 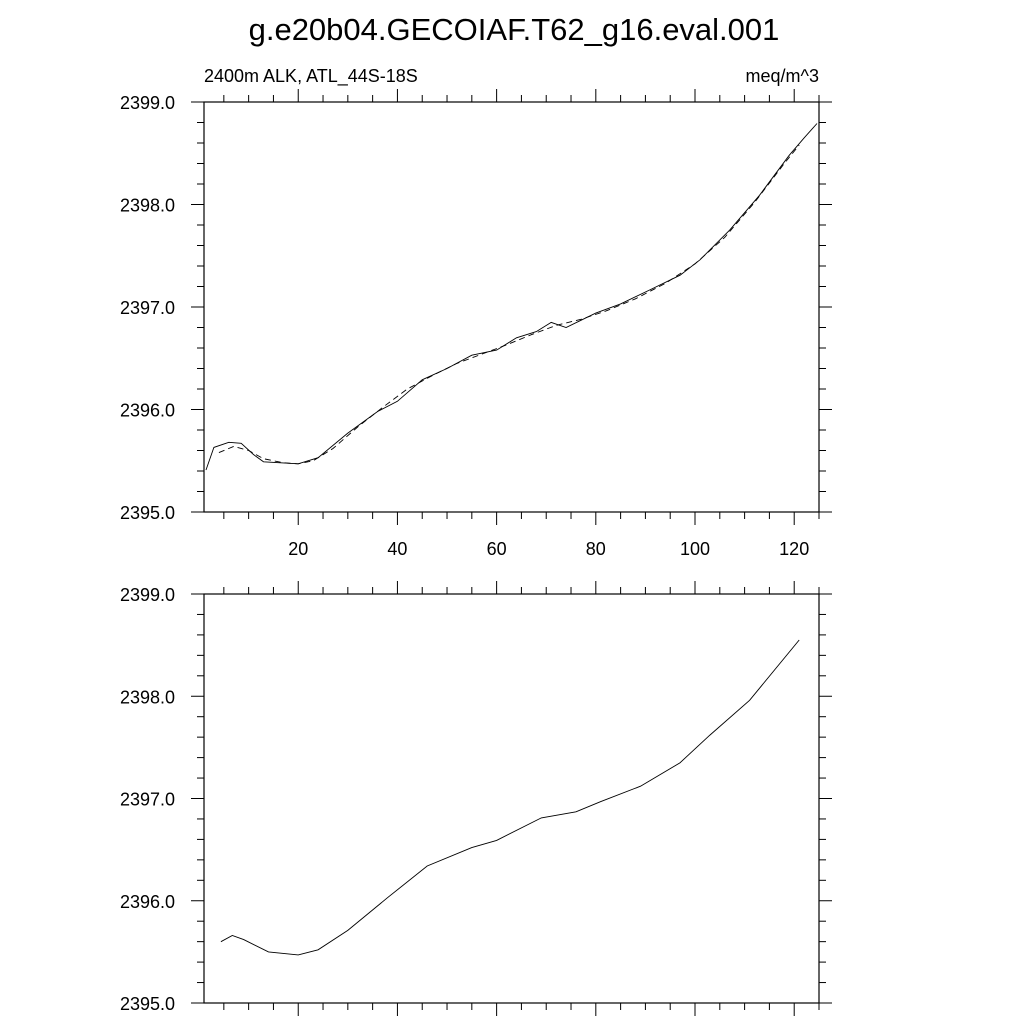 What do you see at coordinates (514, 29) in the screenshot?
I see `chart-title: g.e20b04.GECOIAF.T62_g16.eval.001` at bounding box center [514, 29].